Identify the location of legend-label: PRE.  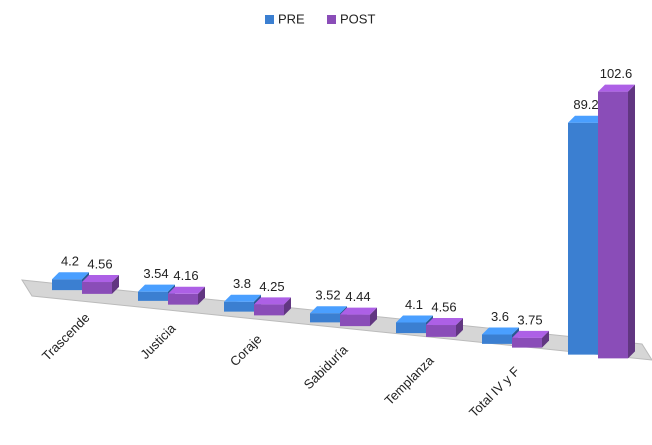
(291, 18).